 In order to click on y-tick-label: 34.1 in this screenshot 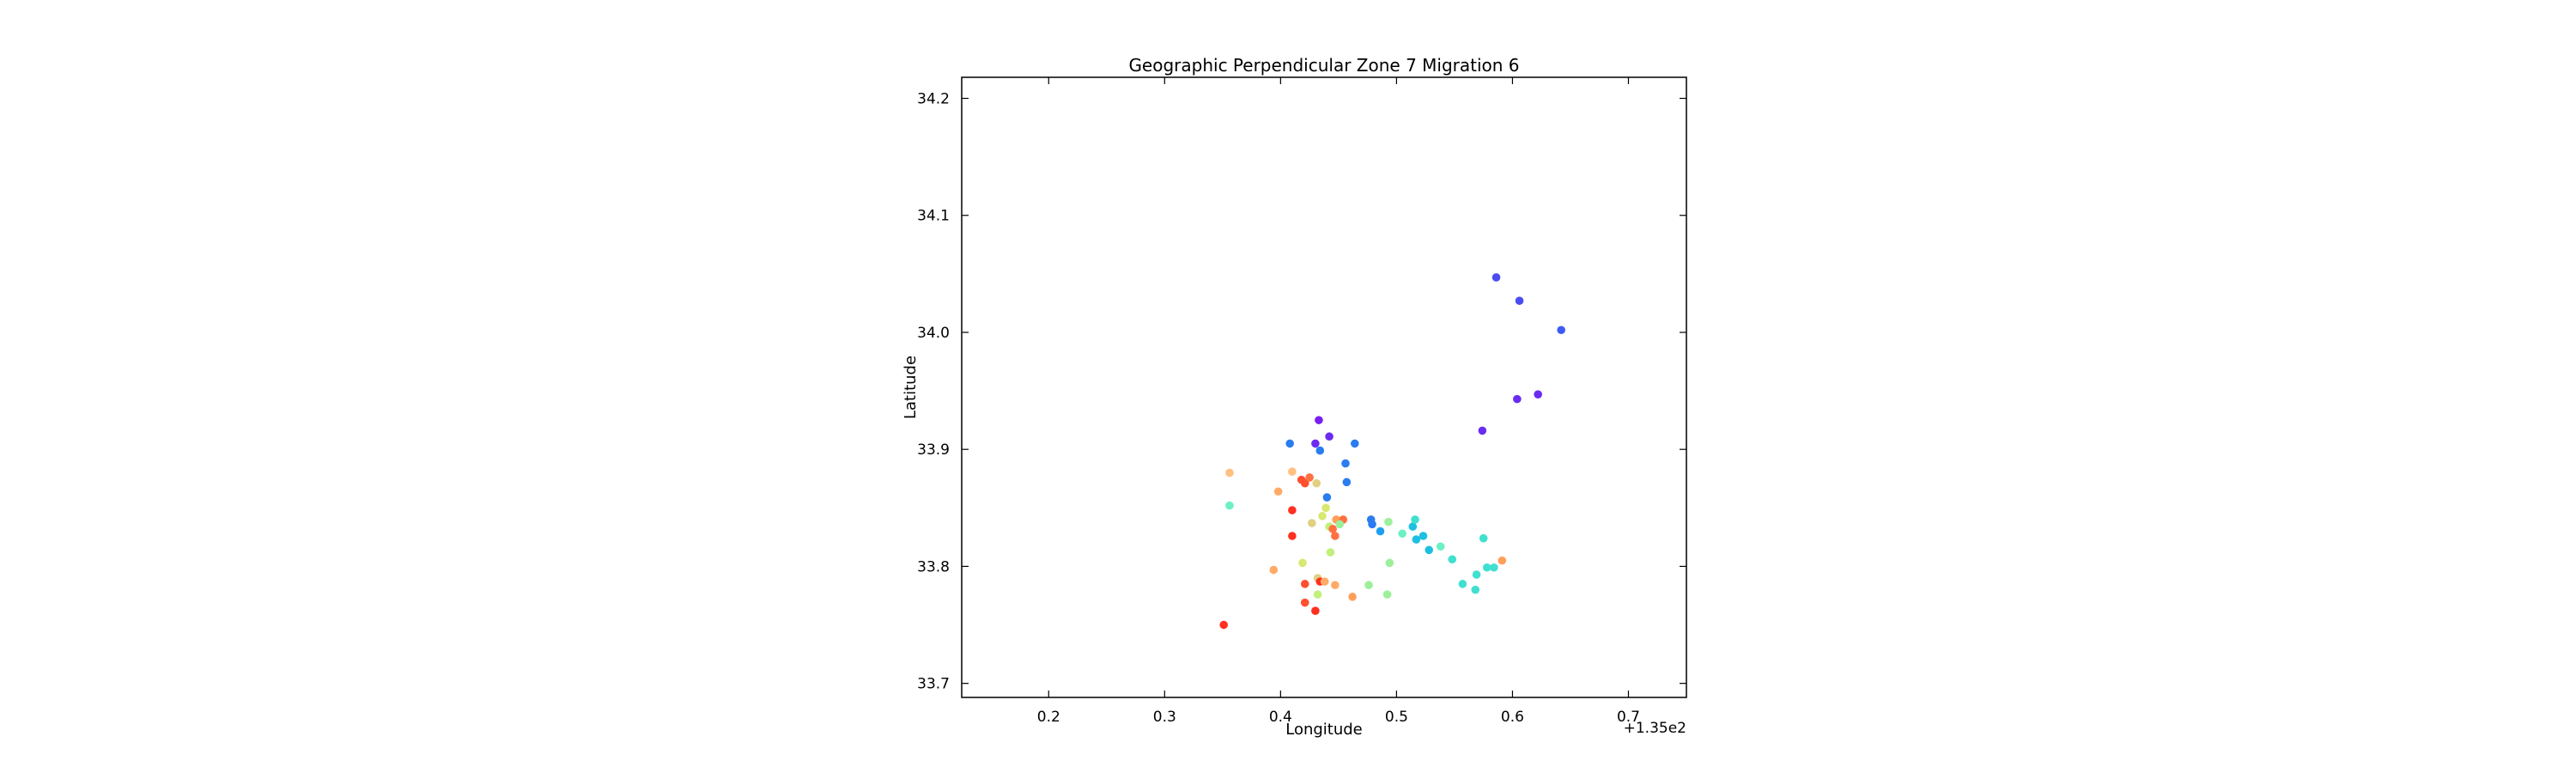, I will do `click(933, 216)`.